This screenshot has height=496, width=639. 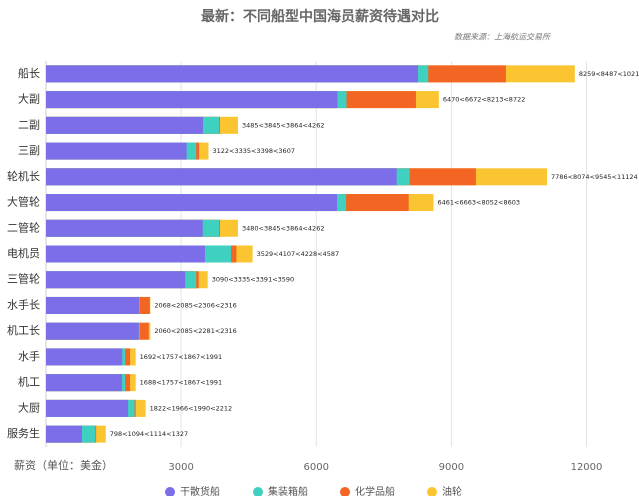 I want to click on data-label: 6470<6672<8213<8722, so click(x=484, y=100).